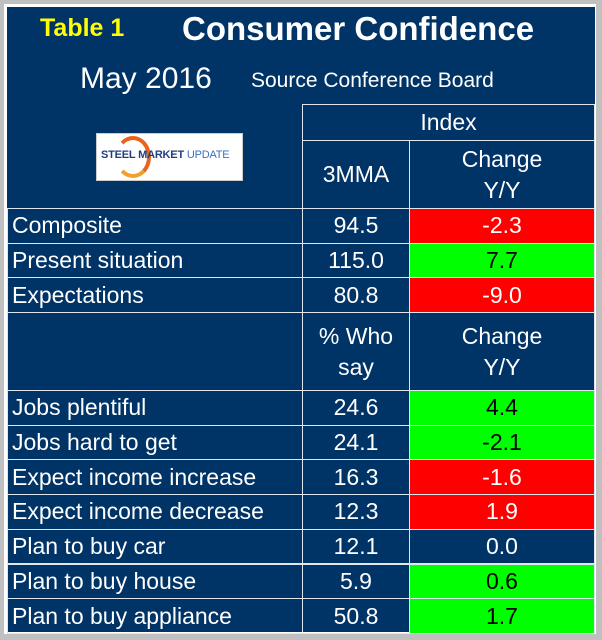  I want to click on row-change: -2.1, so click(502, 442).